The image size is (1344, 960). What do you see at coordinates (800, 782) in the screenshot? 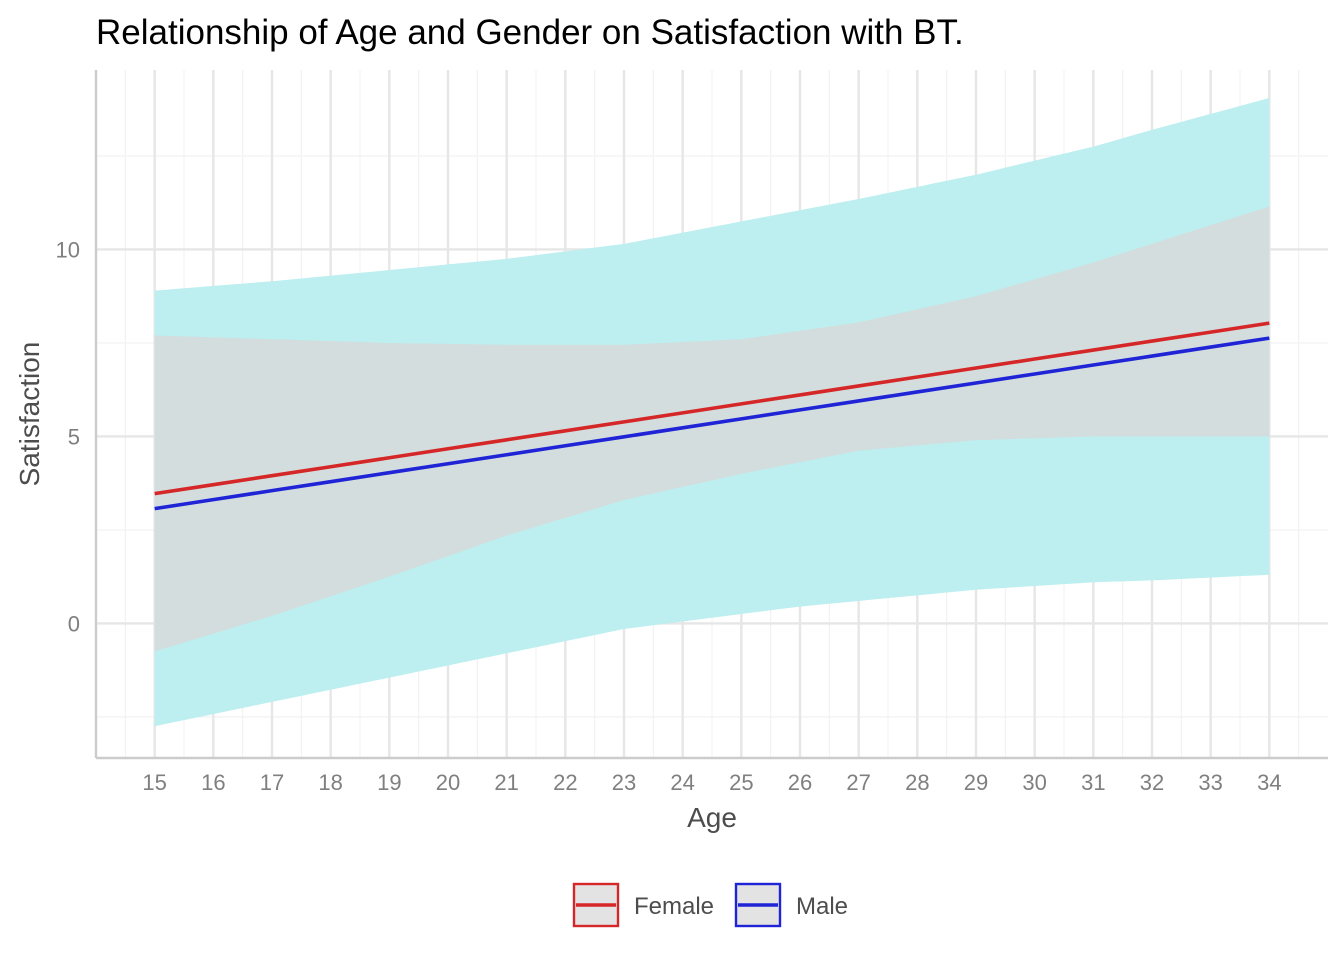
I see `x-tick-label: 26` at bounding box center [800, 782].